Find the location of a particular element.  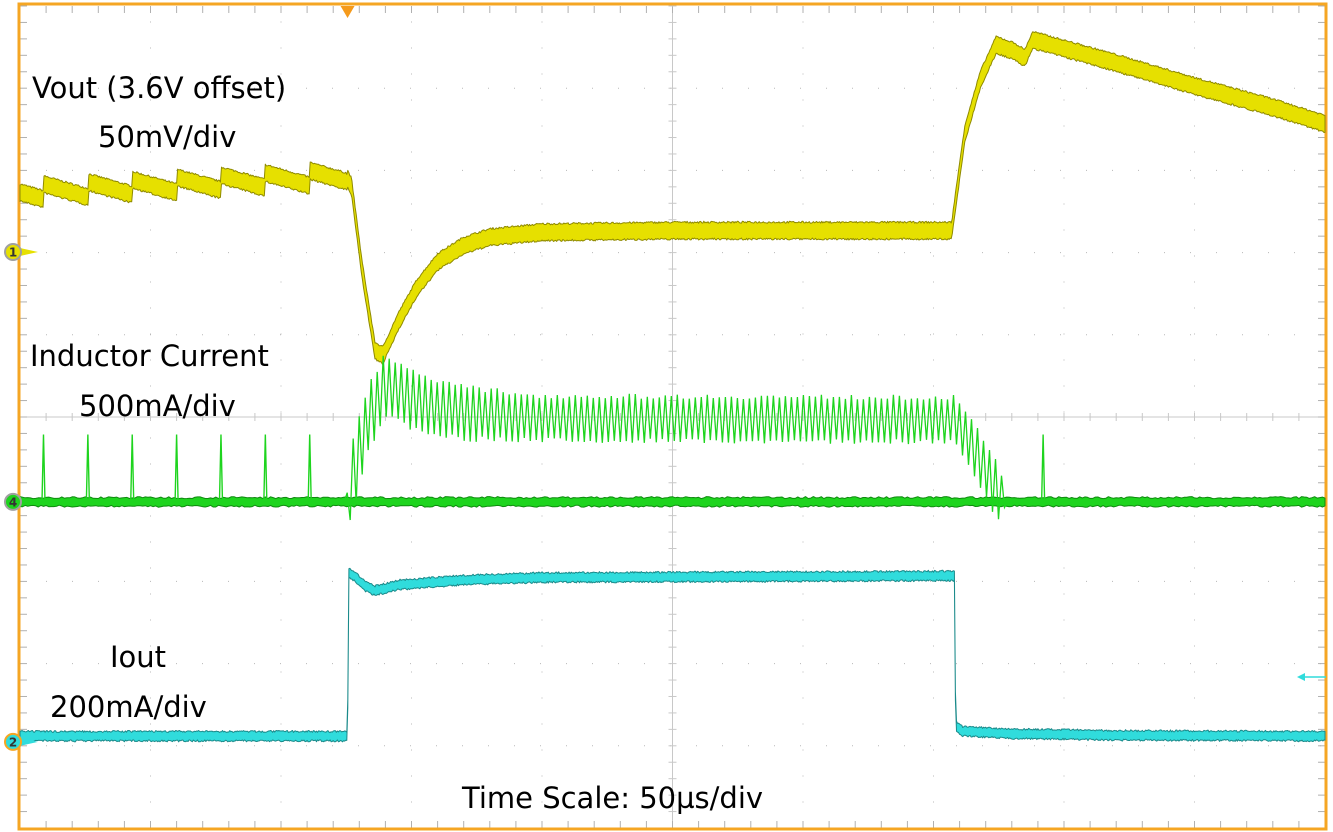

inductor-current-scale-label: 500mA/div is located at coordinates (157, 406).